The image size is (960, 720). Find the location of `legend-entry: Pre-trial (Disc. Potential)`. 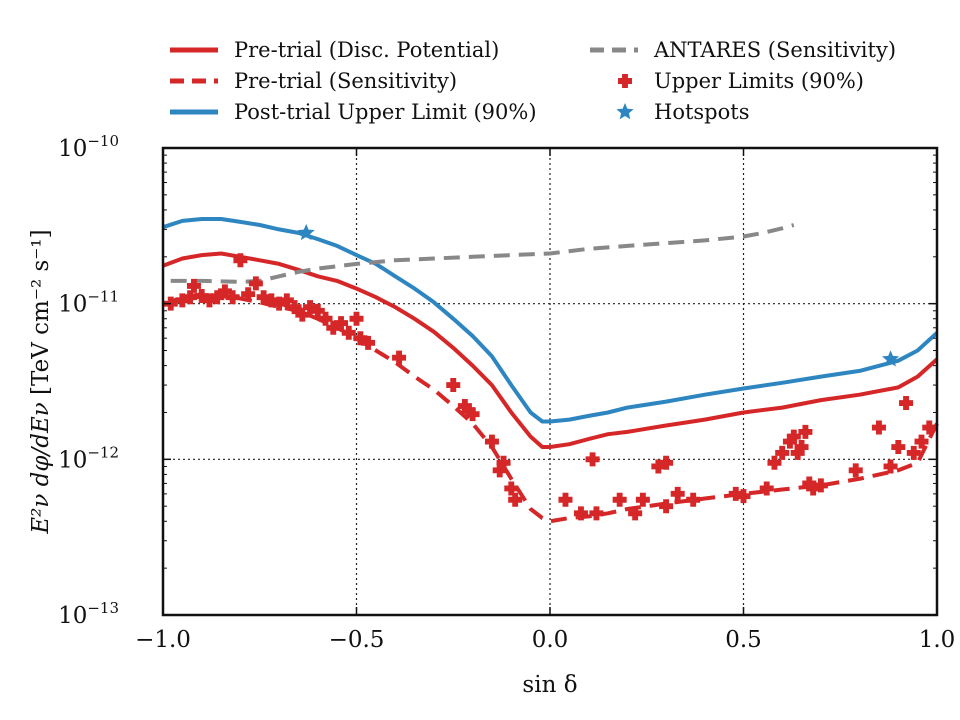

legend-entry: Pre-trial (Disc. Potential) is located at coordinates (334, 50).